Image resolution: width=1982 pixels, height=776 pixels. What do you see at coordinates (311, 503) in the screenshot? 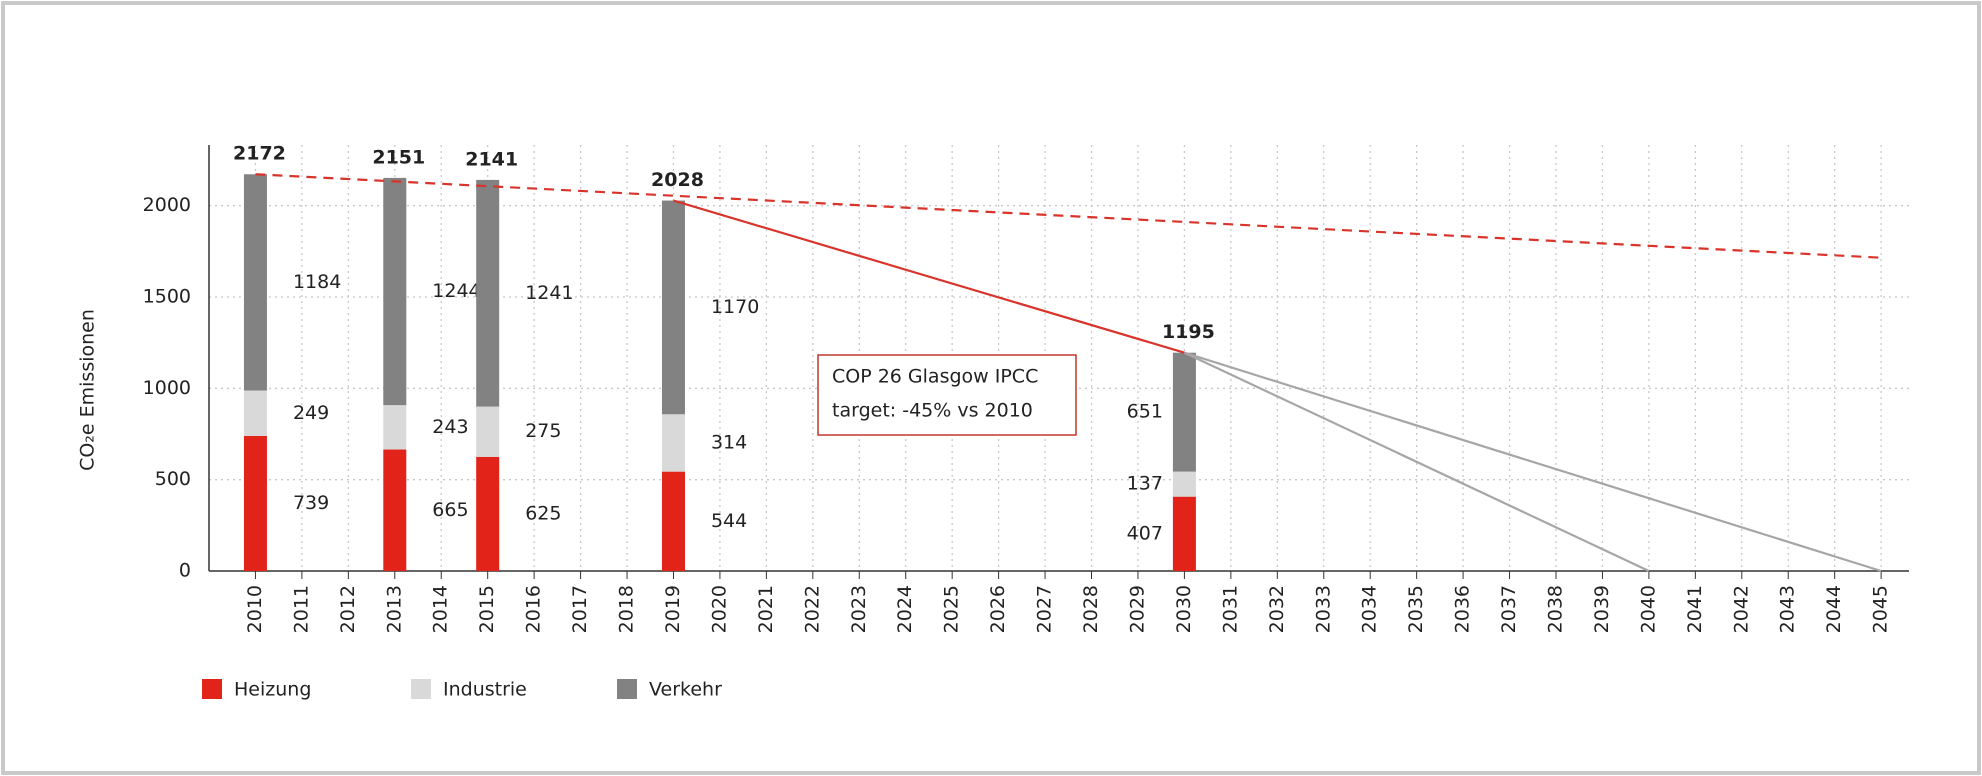
I see `value-label: 739` at bounding box center [311, 503].